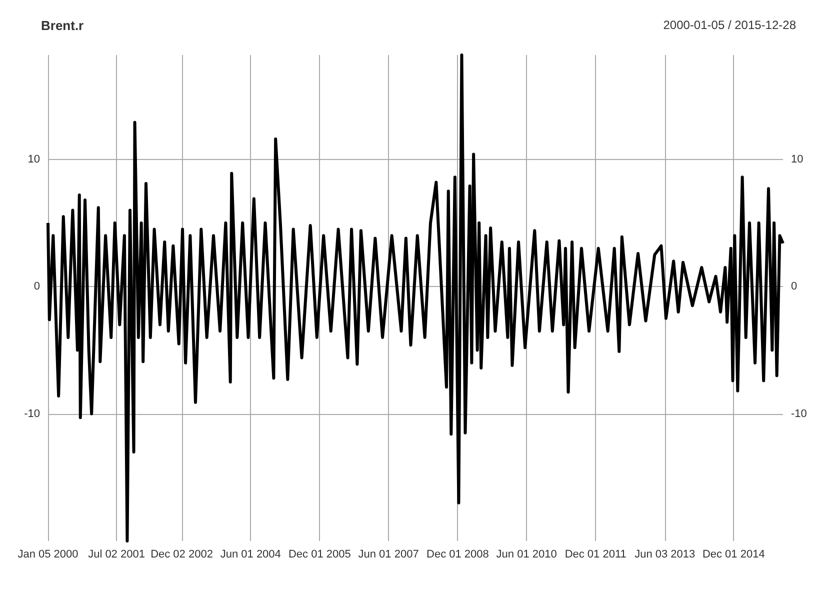  What do you see at coordinates (526, 554) in the screenshot?
I see `x-tick-label: Jun 01 2010` at bounding box center [526, 554].